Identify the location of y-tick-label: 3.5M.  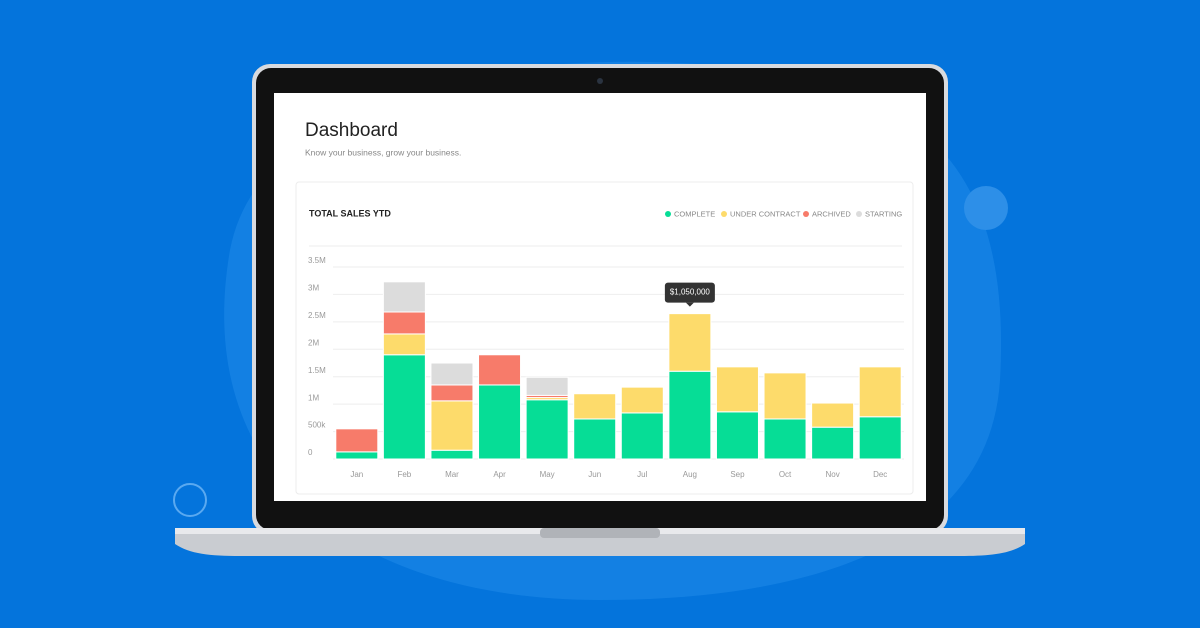
(317, 260).